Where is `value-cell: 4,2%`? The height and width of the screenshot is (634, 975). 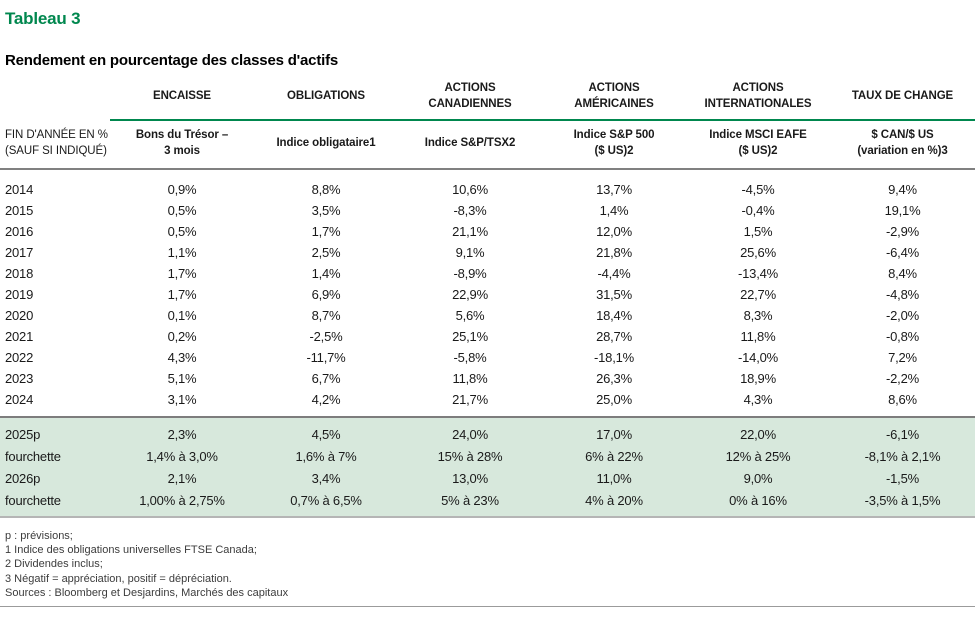
value-cell: 4,2% is located at coordinates (326, 400).